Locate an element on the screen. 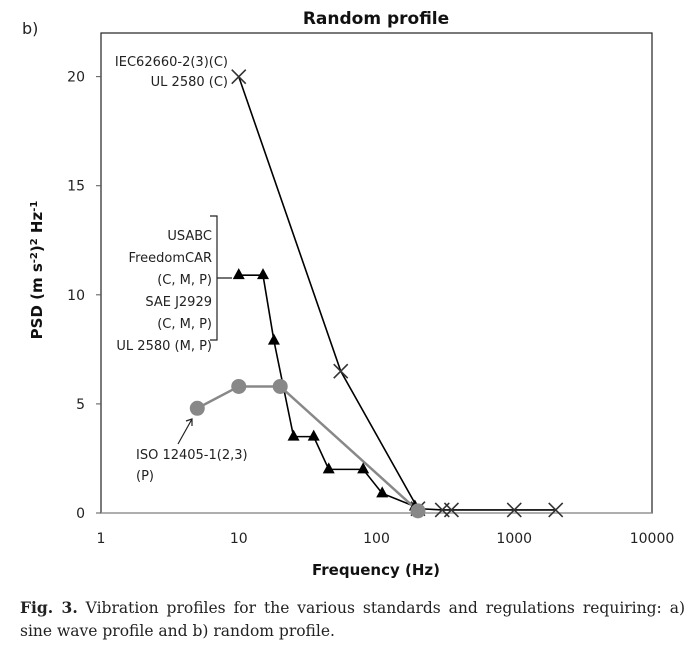 This screenshot has height=647, width=700. x-tick-label: 1 is located at coordinates (101, 539).